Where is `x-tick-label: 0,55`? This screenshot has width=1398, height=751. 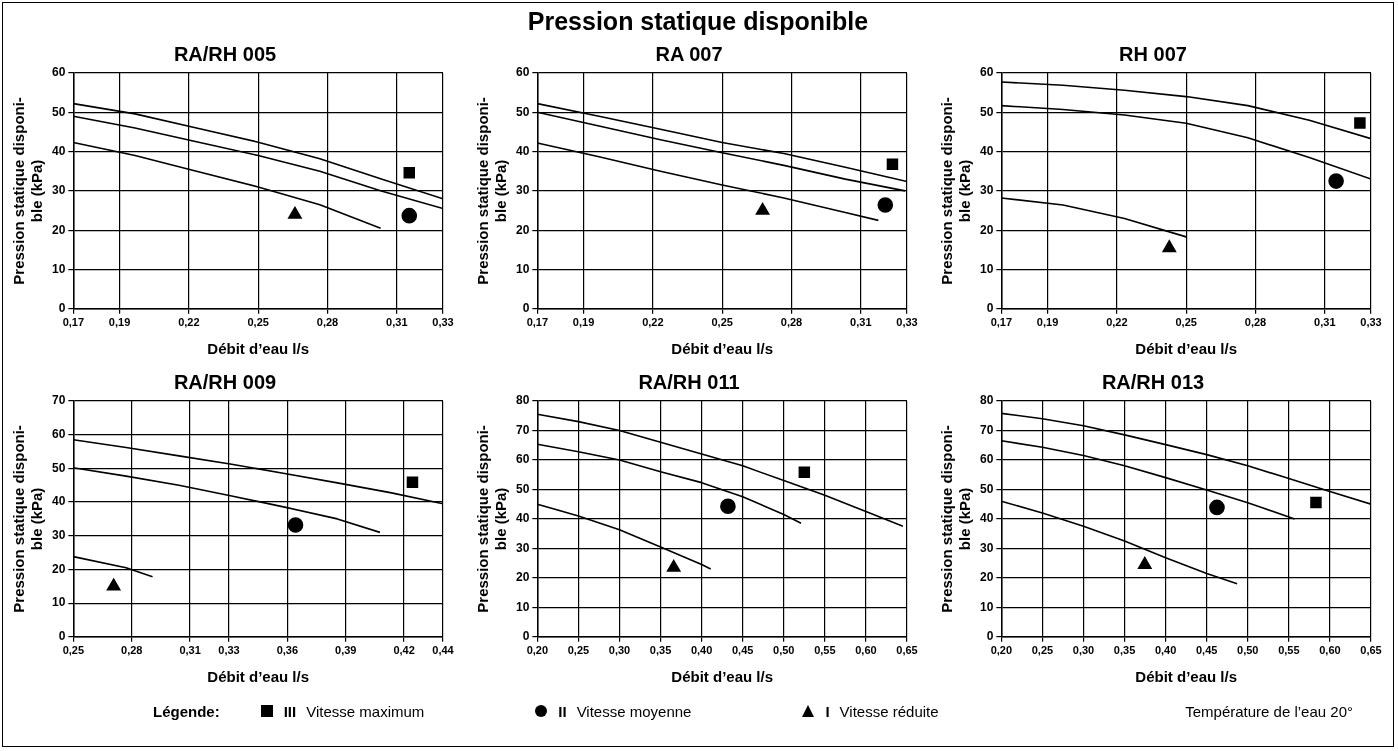 x-tick-label: 0,55 is located at coordinates (825, 650).